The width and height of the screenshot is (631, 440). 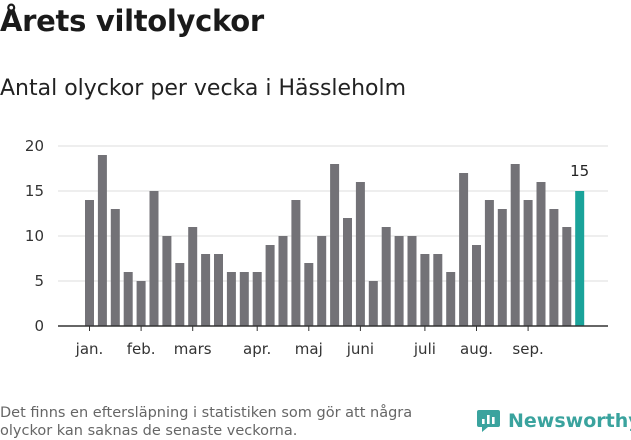 What do you see at coordinates (569, 420) in the screenshot?
I see `brand-name: Newsworthy` at bounding box center [569, 420].